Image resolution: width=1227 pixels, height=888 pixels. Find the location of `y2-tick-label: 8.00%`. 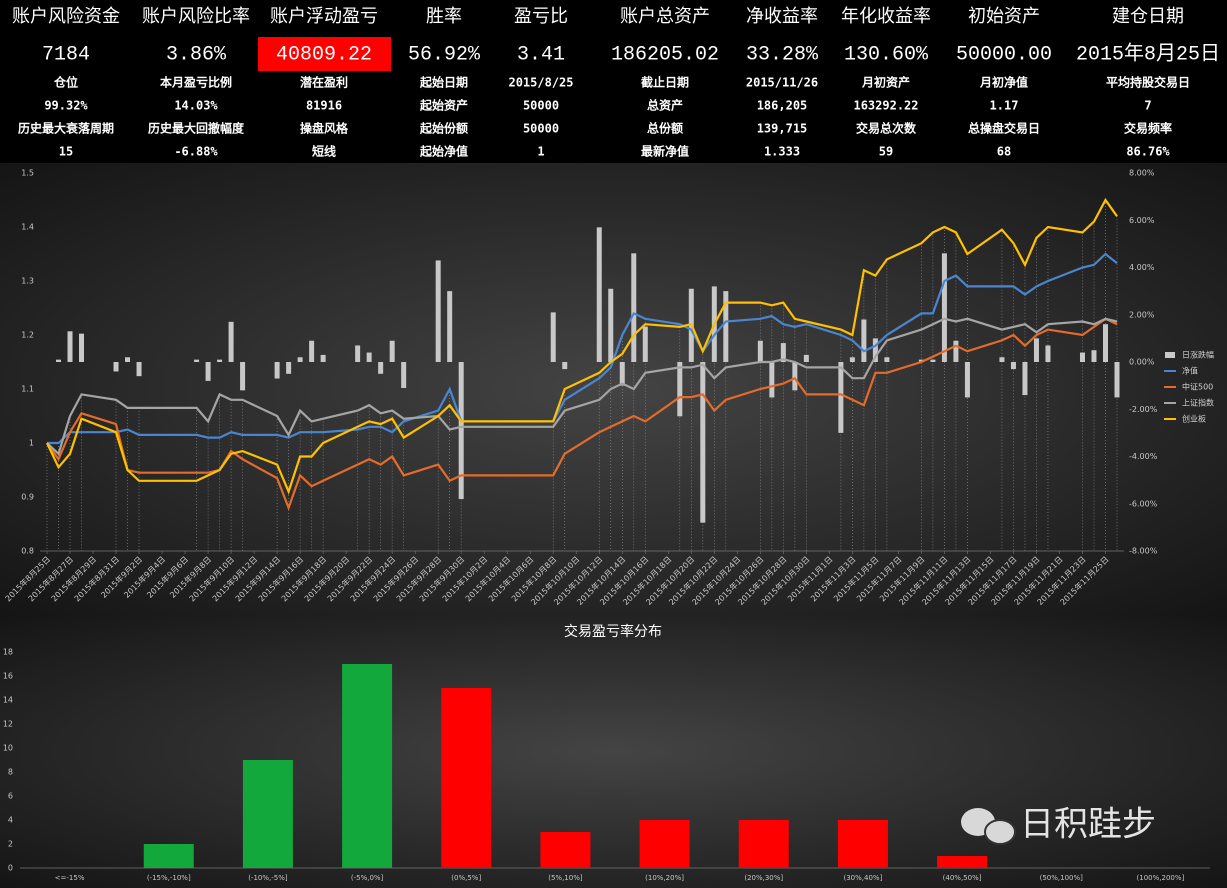

y2-tick-label: 8.00% is located at coordinates (1142, 173).